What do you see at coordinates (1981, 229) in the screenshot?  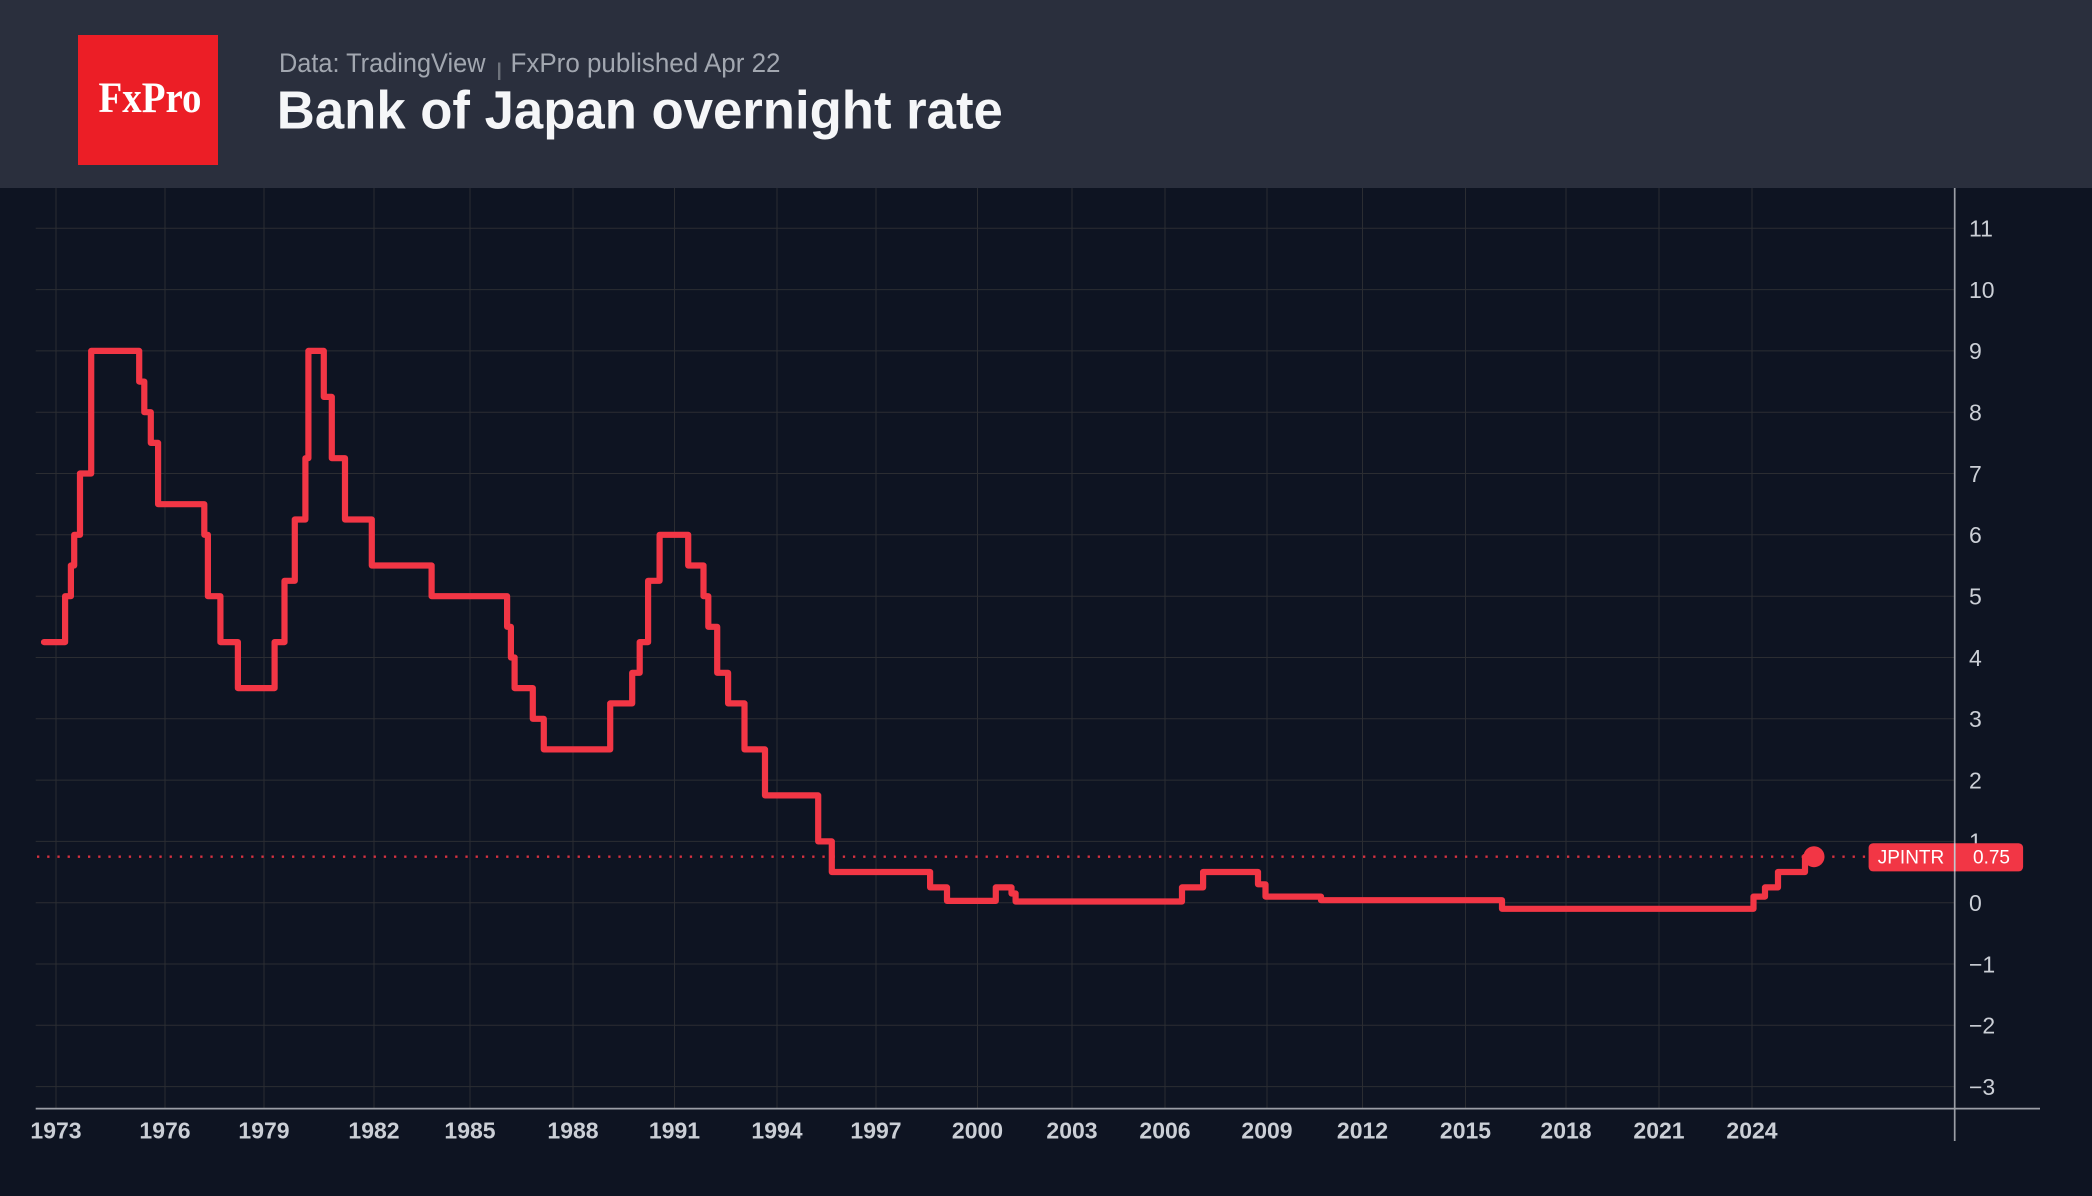 I see `svg-text: 11` at bounding box center [1981, 229].